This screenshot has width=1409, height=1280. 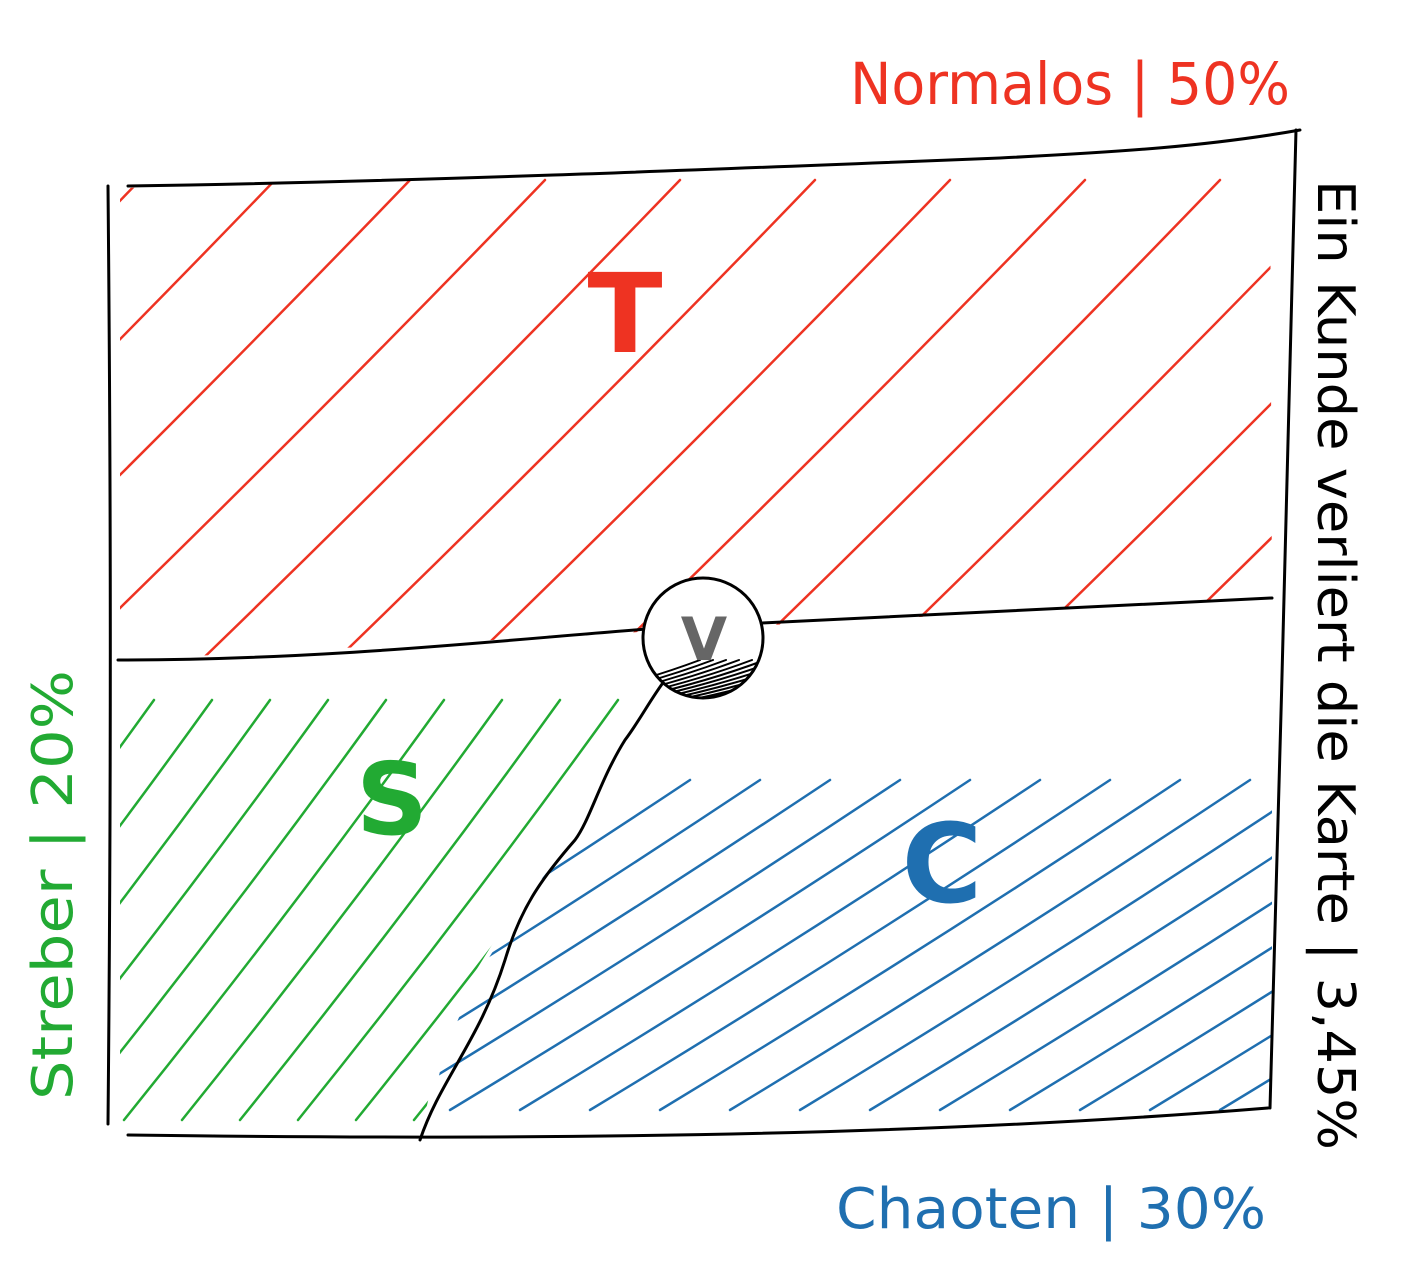 What do you see at coordinates (1335, 665) in the screenshot?
I see `label-karte-verlieren: Ein Kunde verliert die Karte | 3,45%` at bounding box center [1335, 665].